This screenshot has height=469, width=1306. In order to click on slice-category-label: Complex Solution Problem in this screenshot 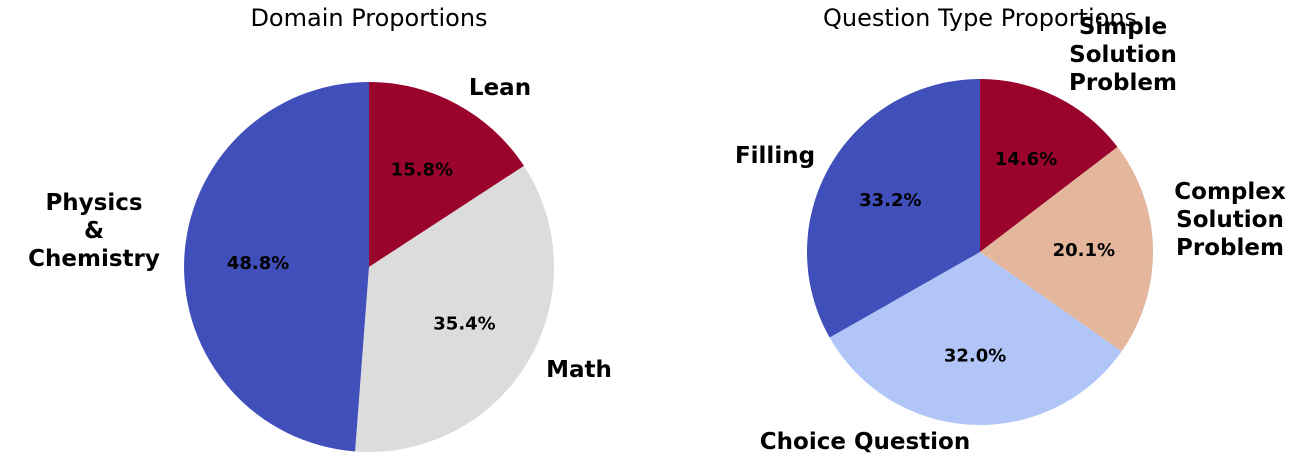, I will do `click(1230, 220)`.